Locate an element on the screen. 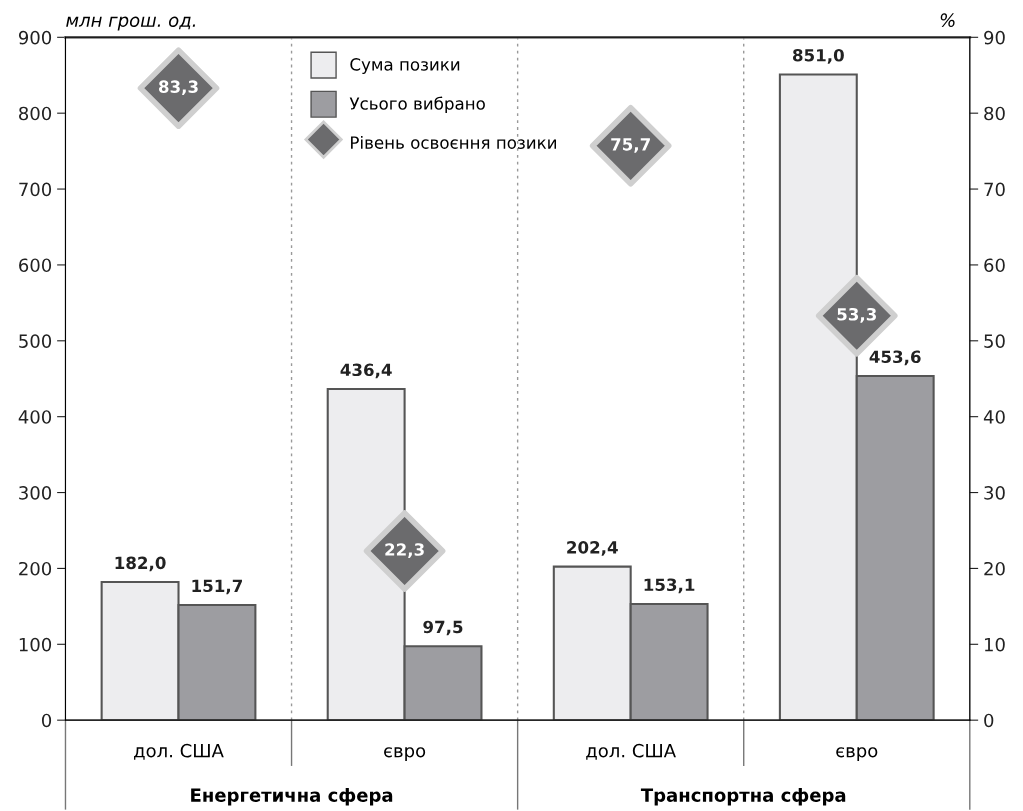 The width and height of the screenshot is (1023, 811). y2-tick-label: 80 is located at coordinates (994, 113).